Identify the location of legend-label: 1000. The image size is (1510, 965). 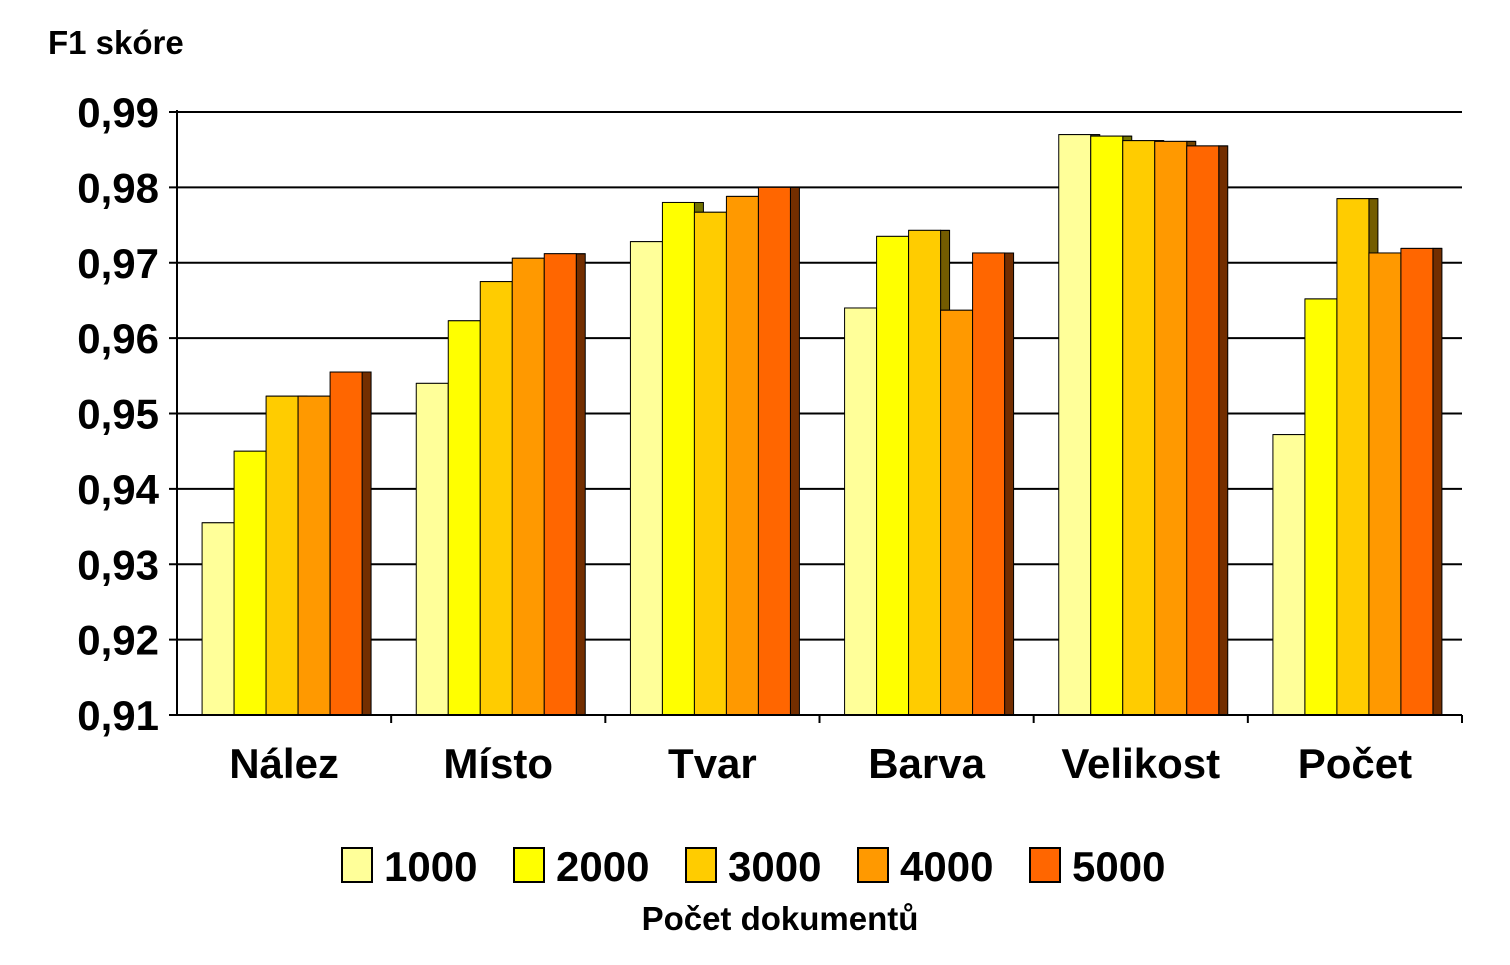
(430, 866).